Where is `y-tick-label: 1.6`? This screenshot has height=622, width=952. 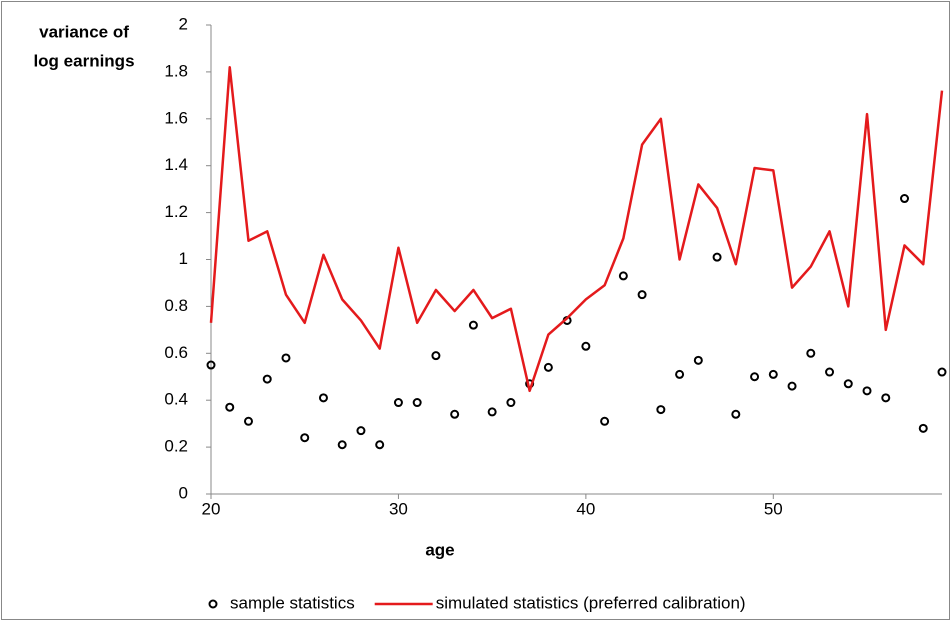 y-tick-label: 1.6 is located at coordinates (176, 117).